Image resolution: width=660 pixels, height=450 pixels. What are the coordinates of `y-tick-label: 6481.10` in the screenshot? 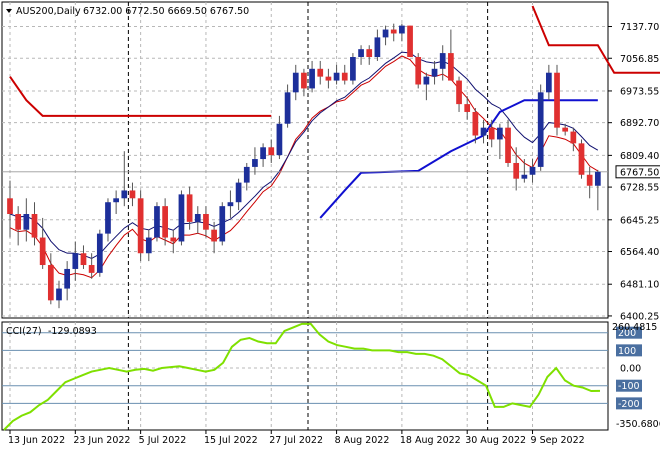 It's located at (639, 285).